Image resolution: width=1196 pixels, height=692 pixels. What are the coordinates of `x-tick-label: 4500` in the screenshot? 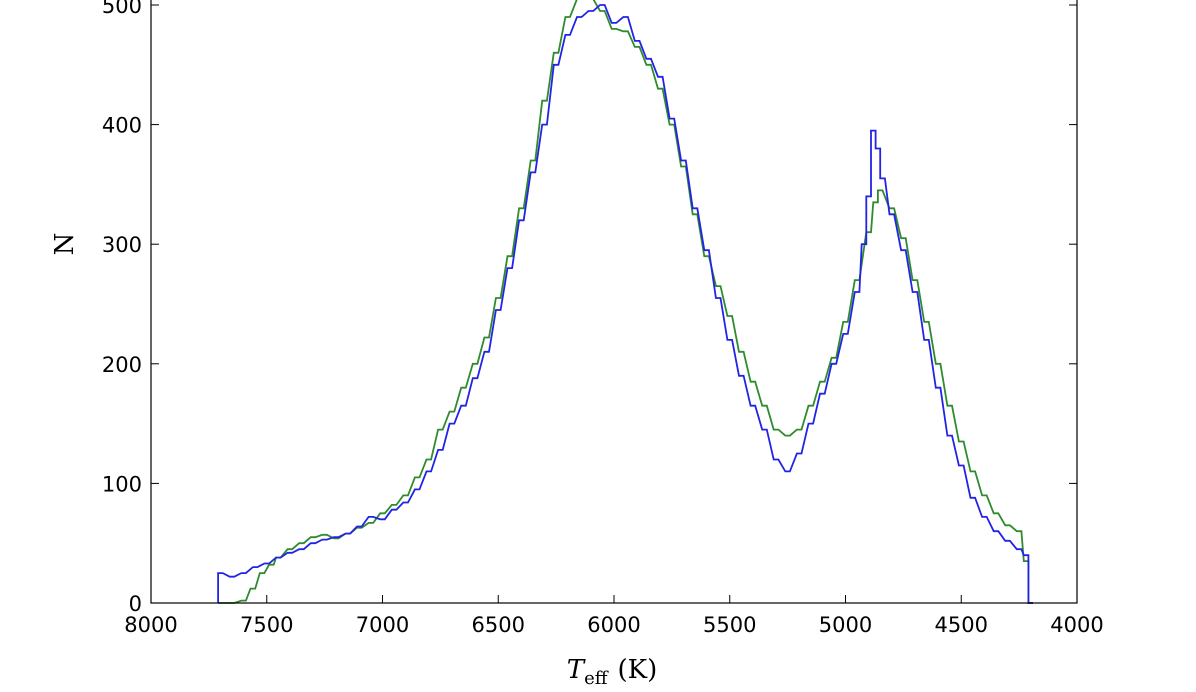 It's located at (961, 625).